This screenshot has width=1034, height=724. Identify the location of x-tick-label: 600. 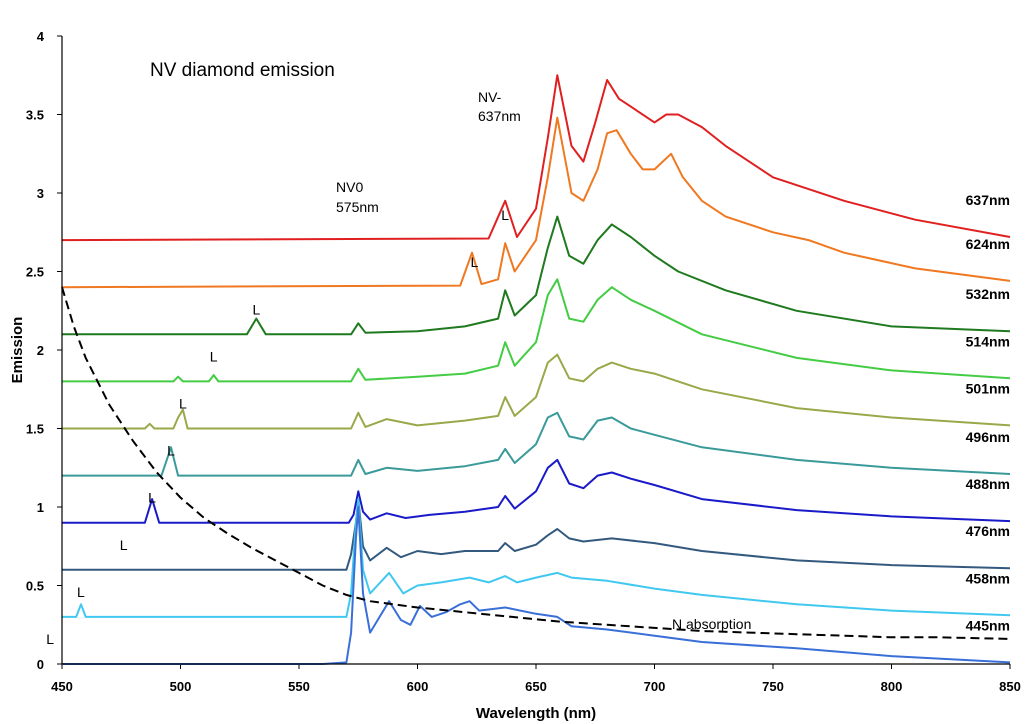
(418, 686).